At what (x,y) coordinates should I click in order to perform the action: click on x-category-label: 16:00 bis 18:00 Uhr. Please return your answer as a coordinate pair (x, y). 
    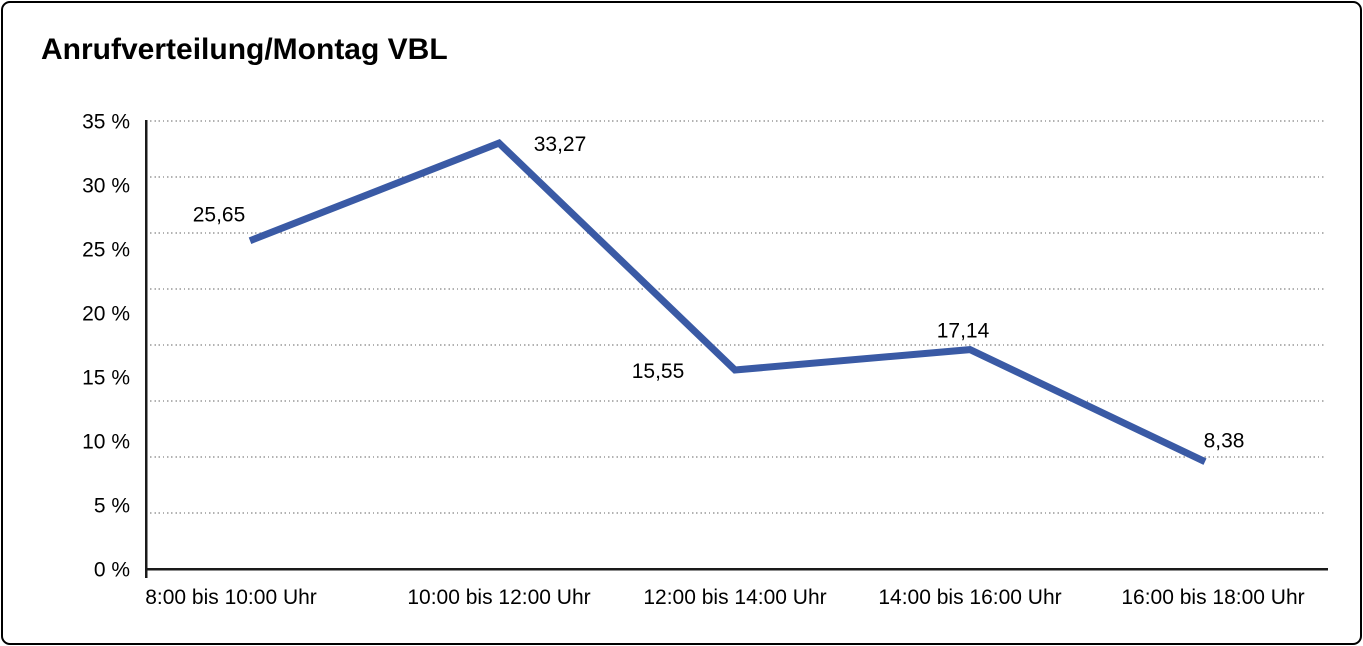
    Looking at the image, I should click on (1212, 597).